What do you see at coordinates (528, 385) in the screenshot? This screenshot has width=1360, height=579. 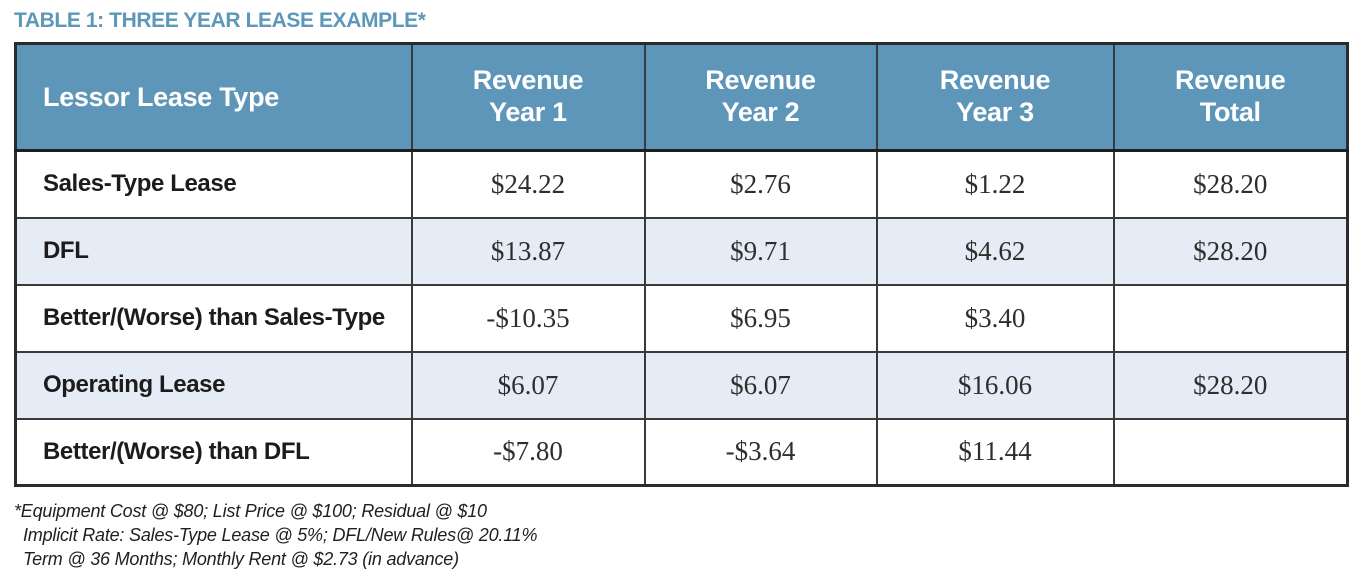 I see `cell-year1: $6.07` at bounding box center [528, 385].